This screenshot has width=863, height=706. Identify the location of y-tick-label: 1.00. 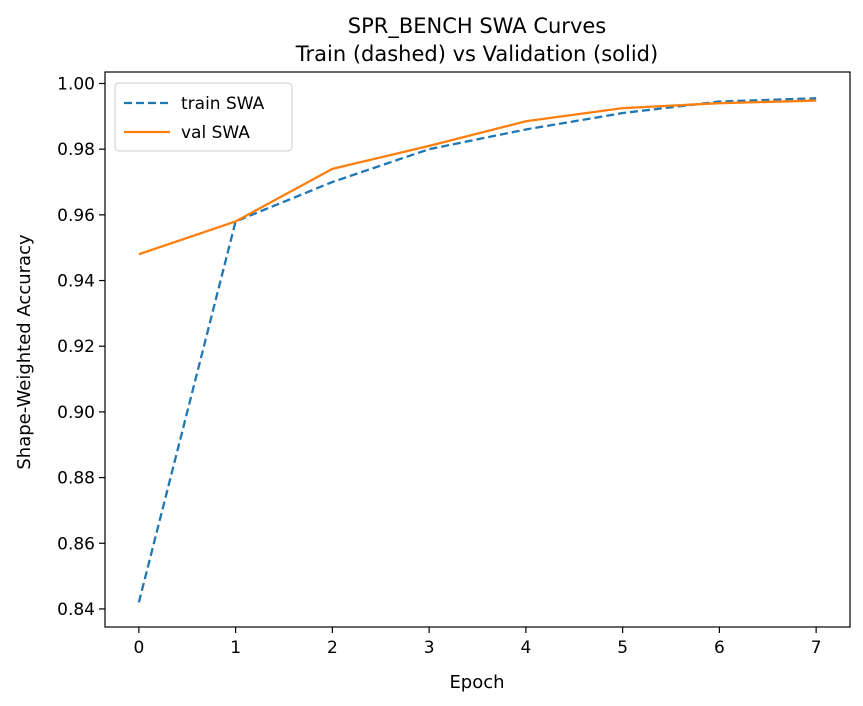
(76, 84).